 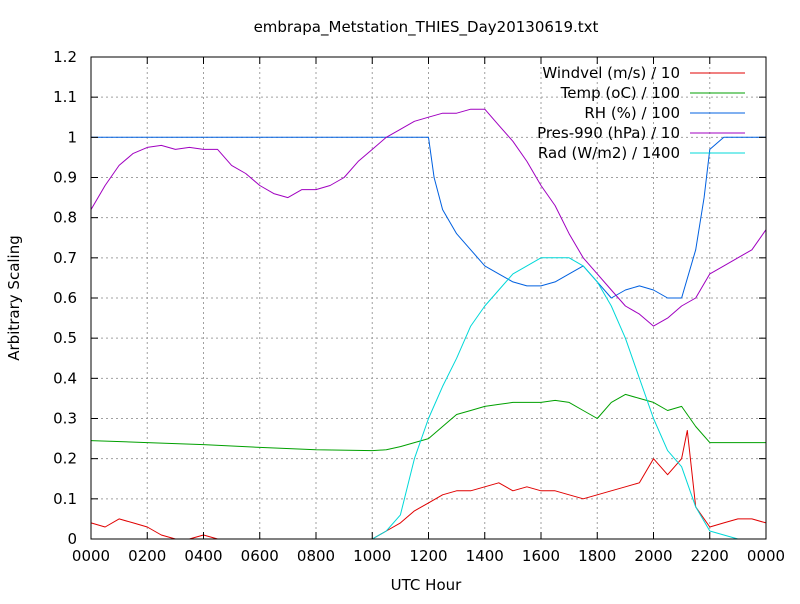 What do you see at coordinates (609, 153) in the screenshot?
I see `legend-label: Rad (W/m2) / 1400` at bounding box center [609, 153].